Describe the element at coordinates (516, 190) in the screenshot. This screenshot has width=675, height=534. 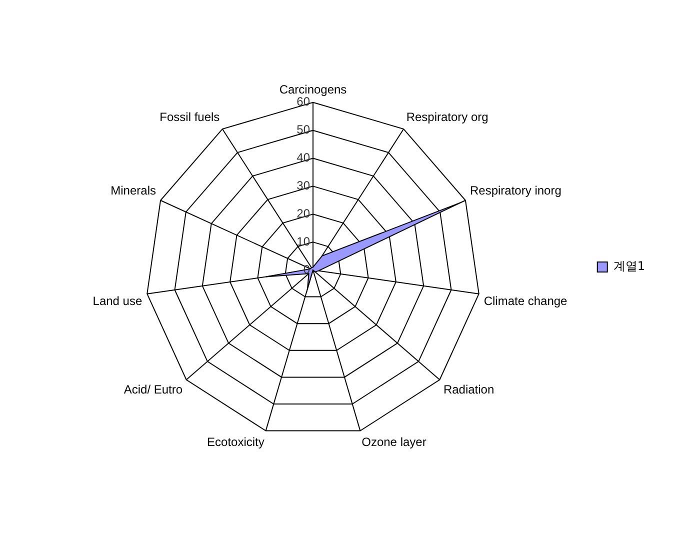
I see `spoke-label: Respiratory inorg` at that location.